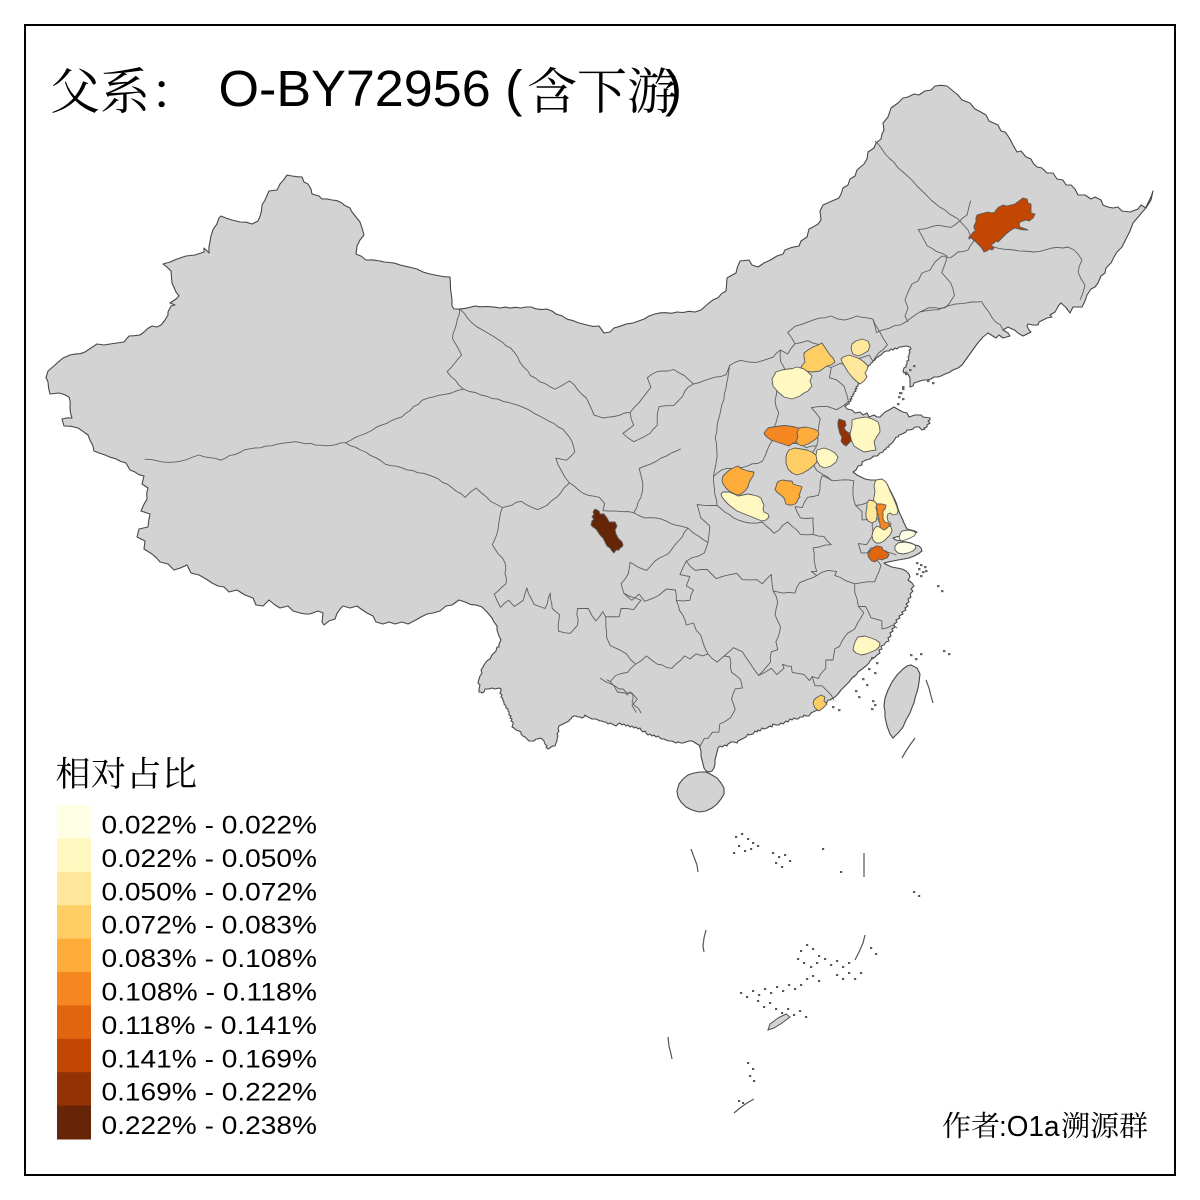 This screenshot has height=1200, width=1200. I want to click on svg-text: 0.022% - 0.022%, so click(210, 826).